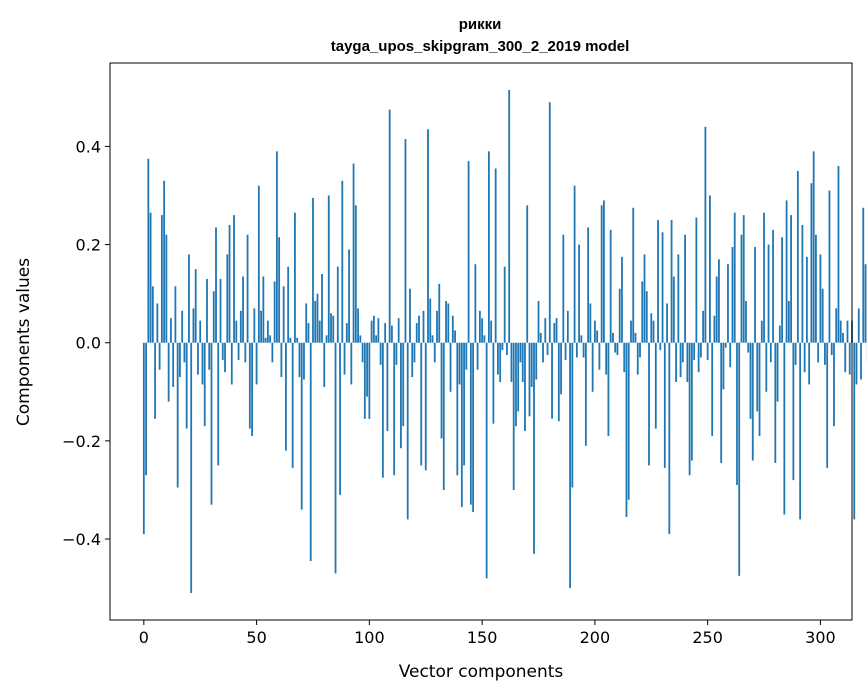 Image resolution: width=867 pixels, height=696 pixels. I want to click on x-tick-label: 0, so click(144, 637).